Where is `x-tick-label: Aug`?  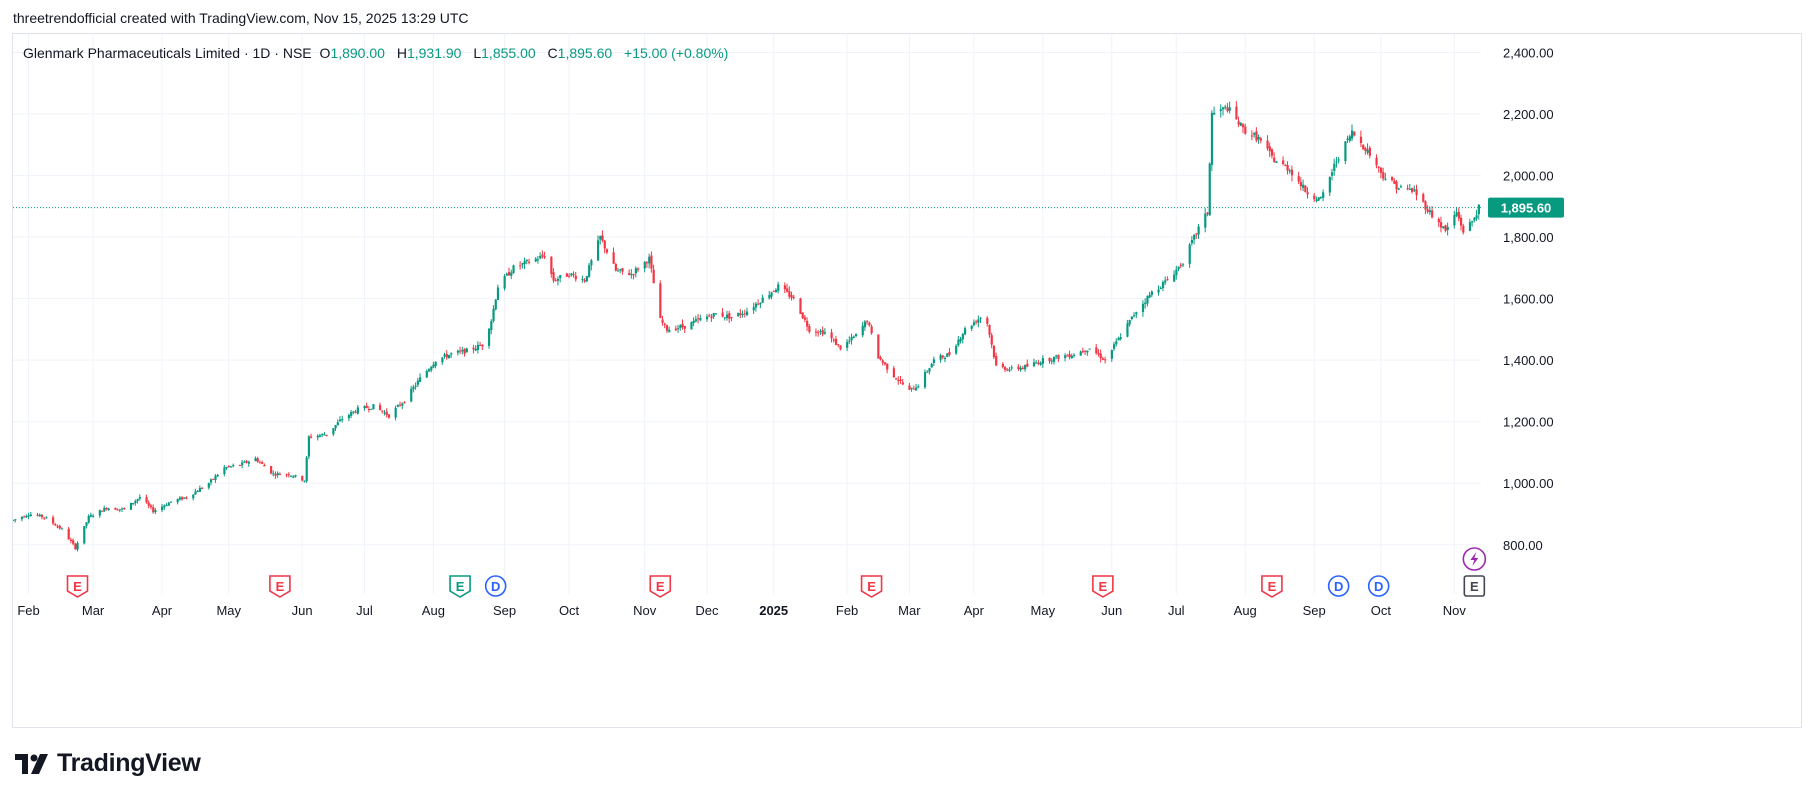
x-tick-label: Aug is located at coordinates (433, 610).